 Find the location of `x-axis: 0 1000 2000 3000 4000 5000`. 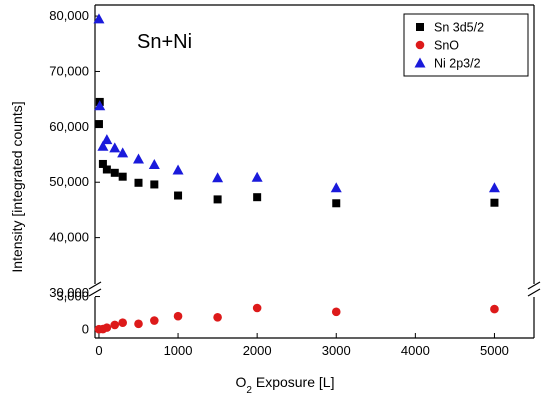

x-axis: 0 1000 2000 3000 4000 5000 is located at coordinates (302, 345).